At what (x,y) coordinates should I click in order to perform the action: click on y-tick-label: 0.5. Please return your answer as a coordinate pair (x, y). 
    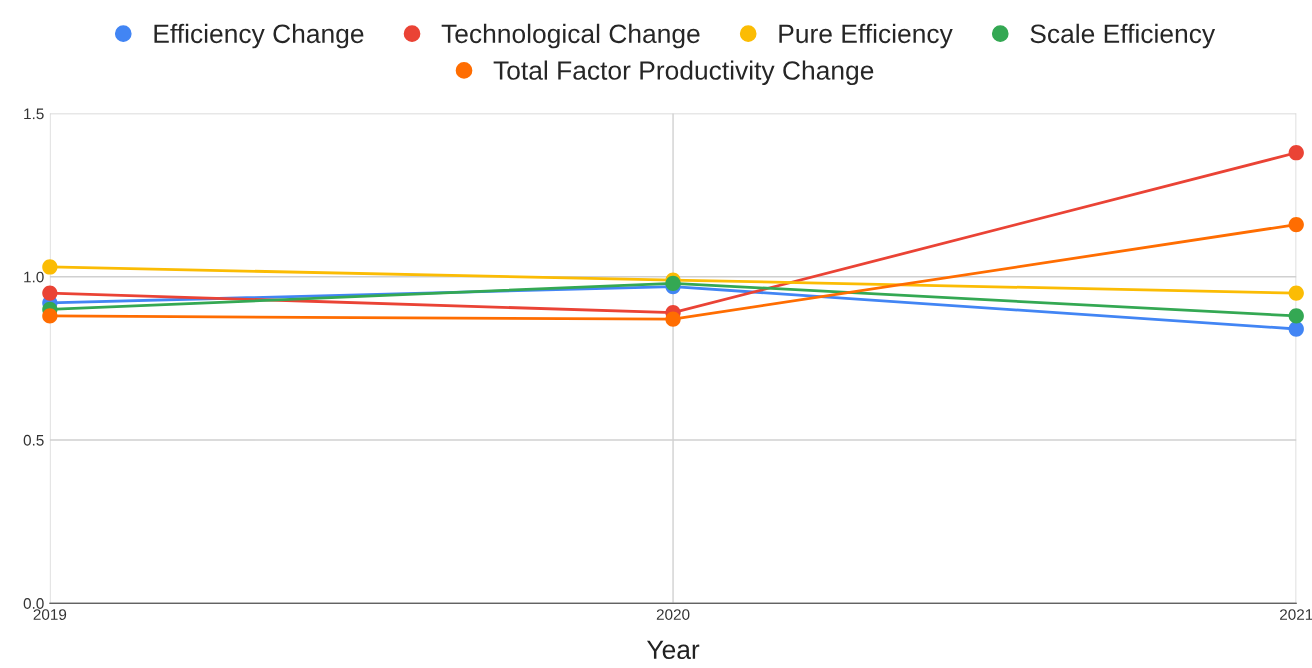
    Looking at the image, I should click on (33, 440).